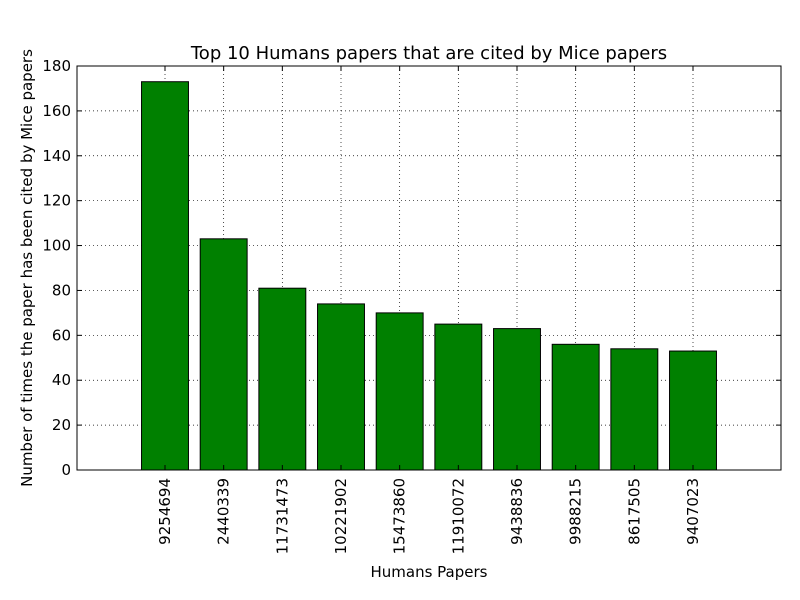 The width and height of the screenshot is (800, 600). Describe the element at coordinates (56, 246) in the screenshot. I see `y-tick-label: 100` at that location.